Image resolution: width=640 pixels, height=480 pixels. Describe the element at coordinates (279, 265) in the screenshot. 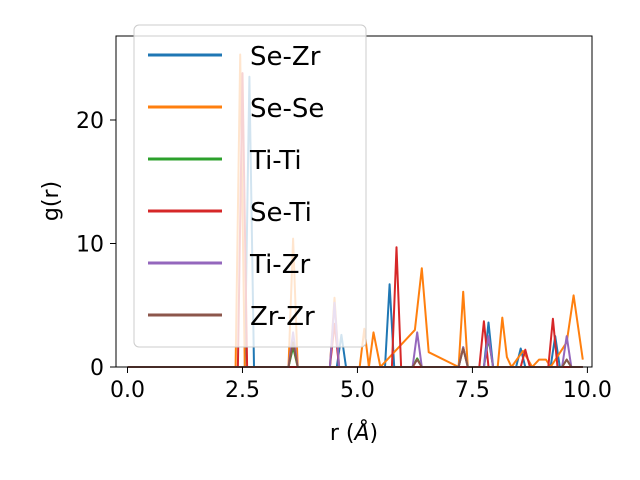

I see `legend-label-ti-zr: Ti-Zr` at that location.